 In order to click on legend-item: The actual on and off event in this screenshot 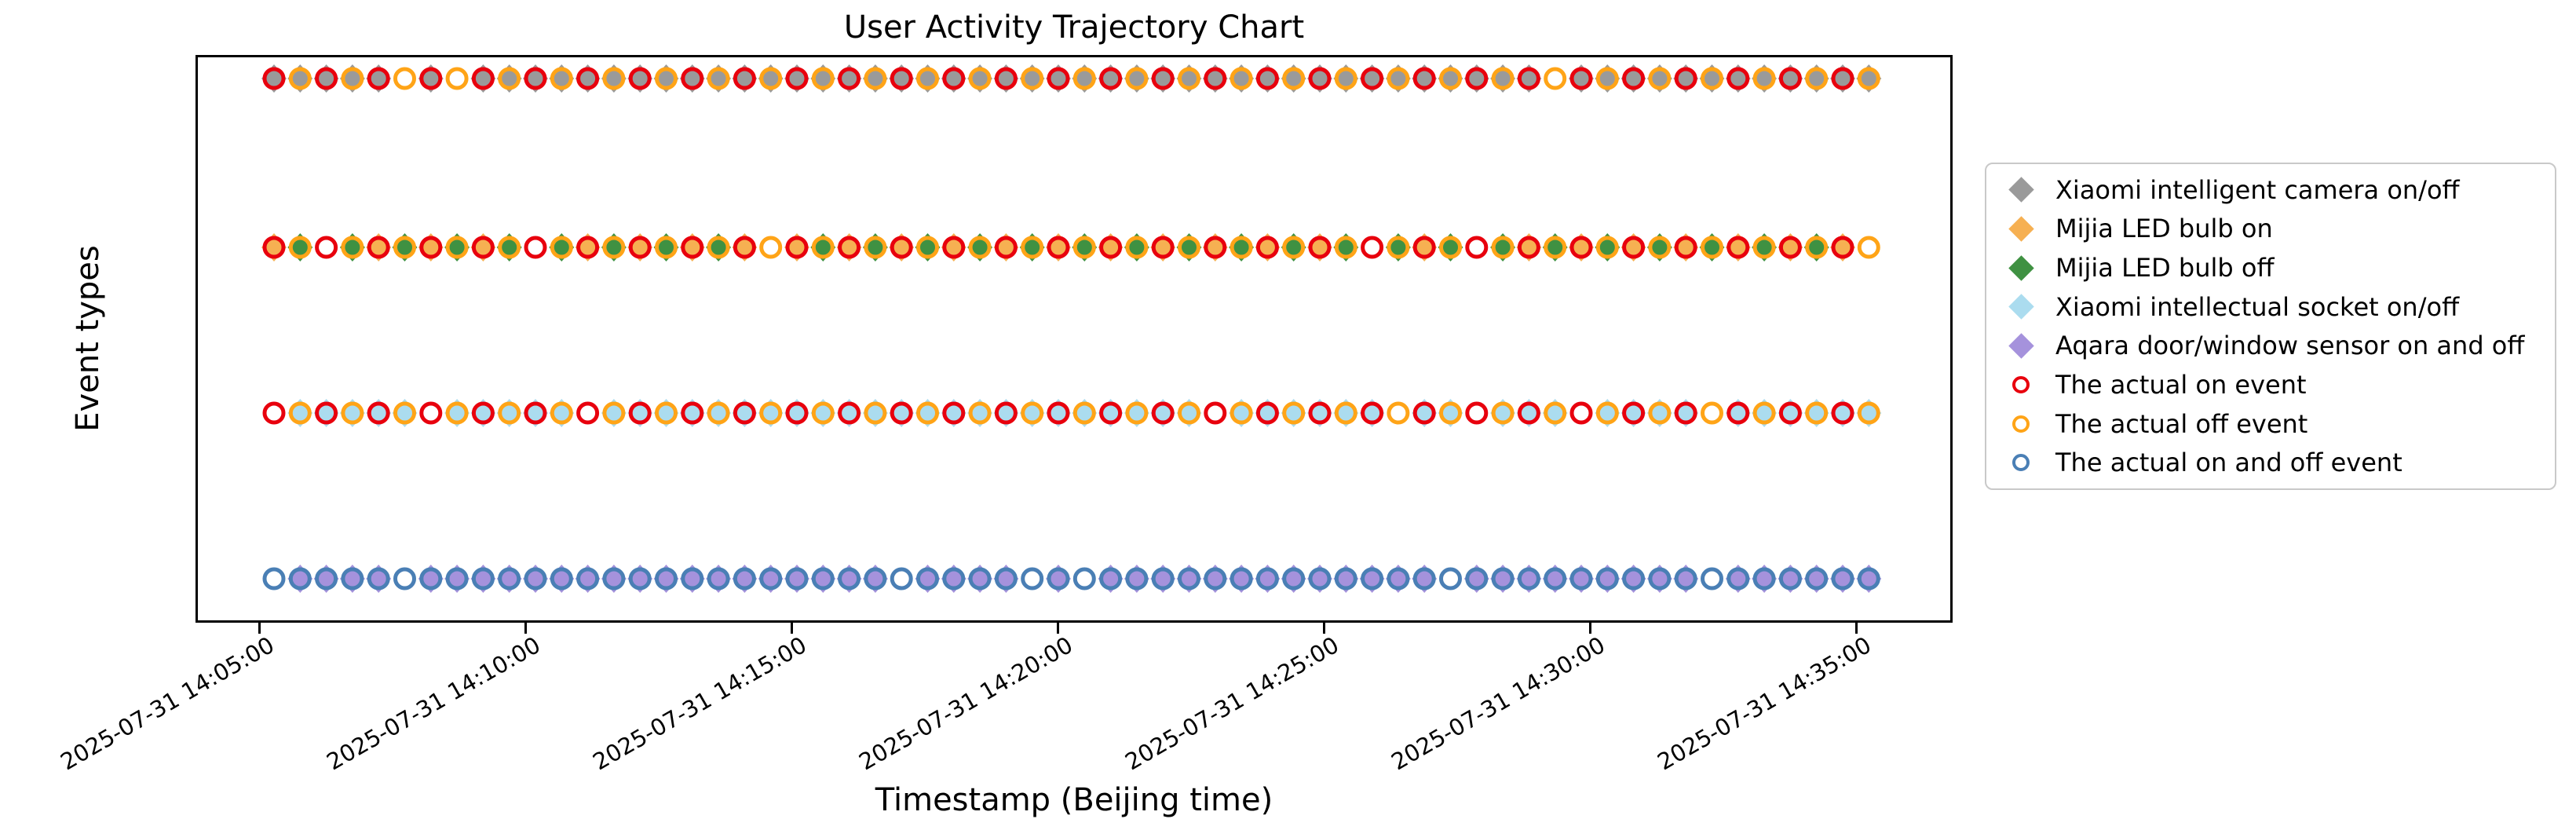, I will do `click(2270, 462)`.